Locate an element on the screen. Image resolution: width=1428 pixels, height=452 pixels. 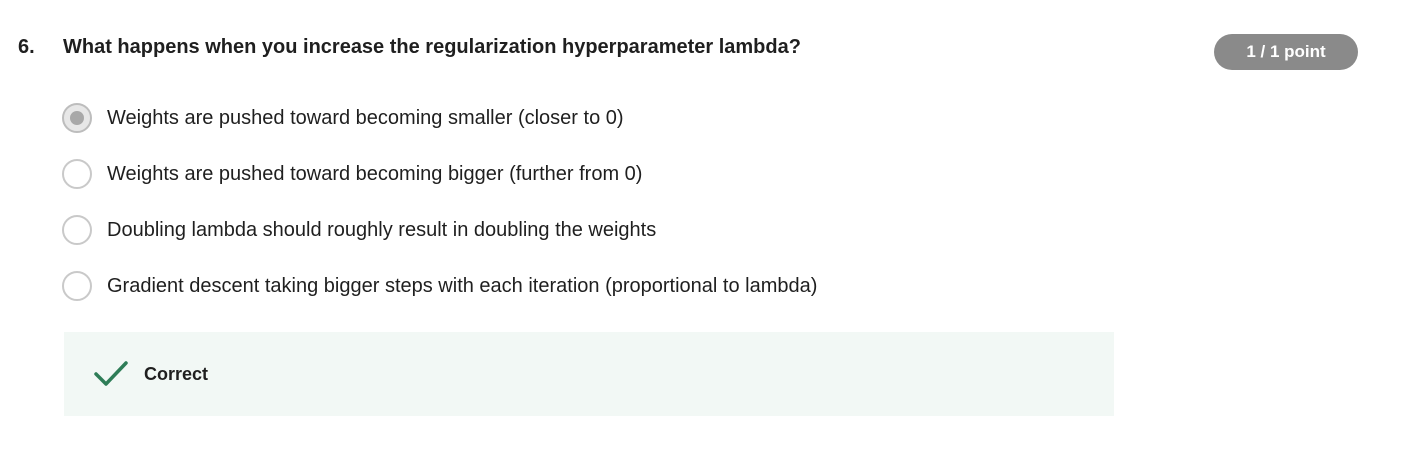
score-badge: 1 / 1 point is located at coordinates (1286, 52).